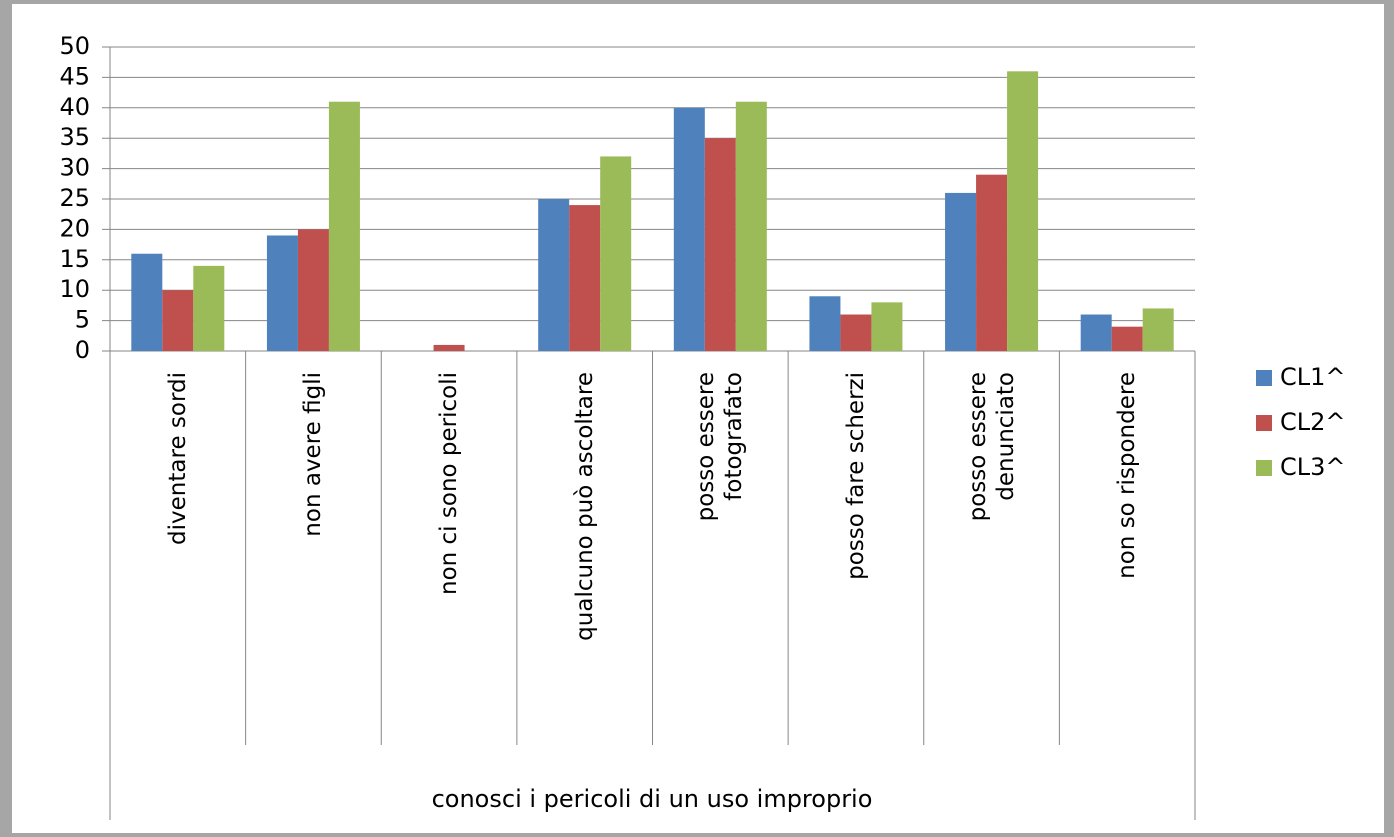 The height and width of the screenshot is (837, 1394). I want to click on y-tick-label: 15, so click(74, 259).